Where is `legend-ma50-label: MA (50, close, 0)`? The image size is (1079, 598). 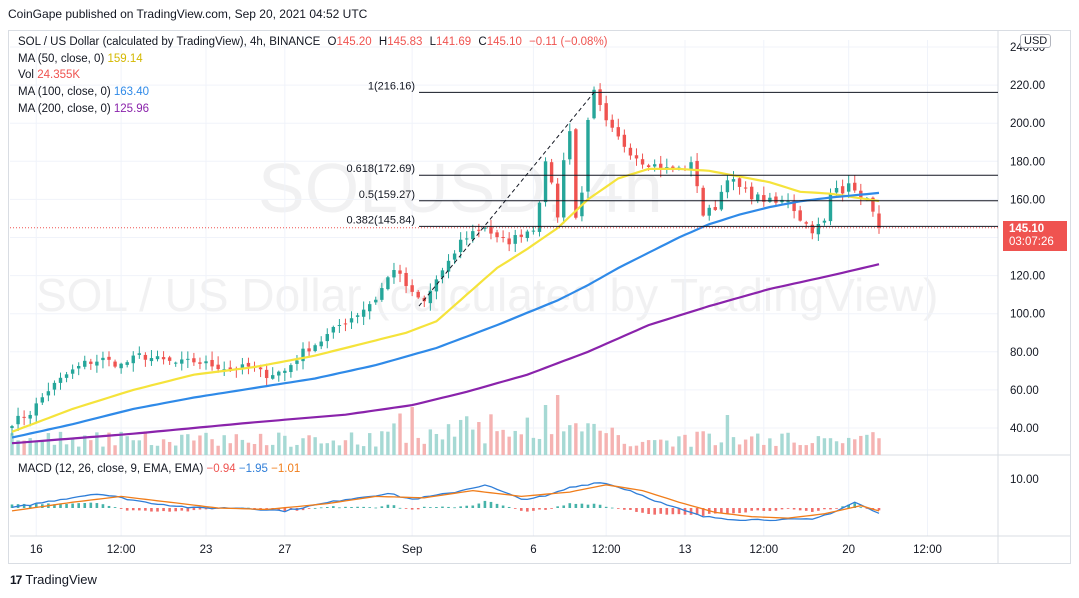 legend-ma50-label: MA (50, close, 0) is located at coordinates (61, 59).